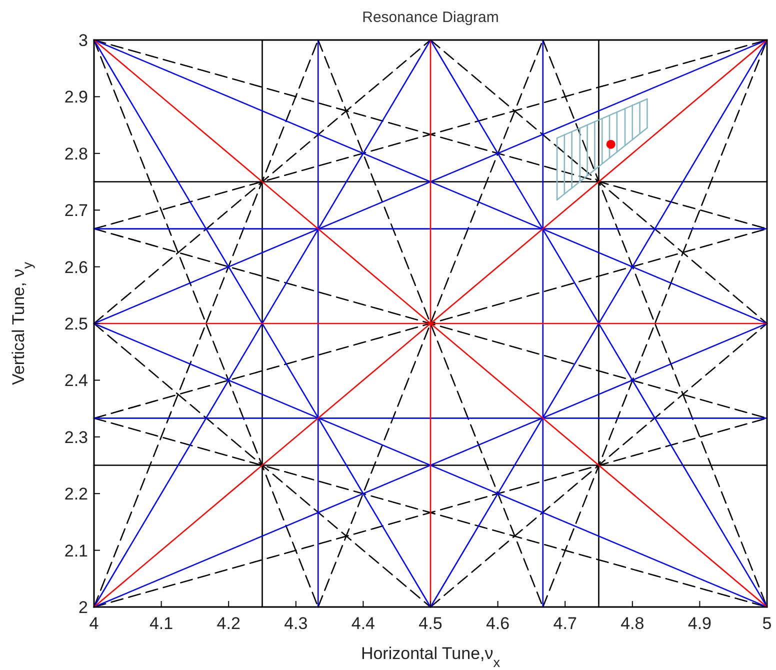 The width and height of the screenshot is (776, 670). What do you see at coordinates (430, 17) in the screenshot?
I see `chart-title: Resonance Diagram` at bounding box center [430, 17].